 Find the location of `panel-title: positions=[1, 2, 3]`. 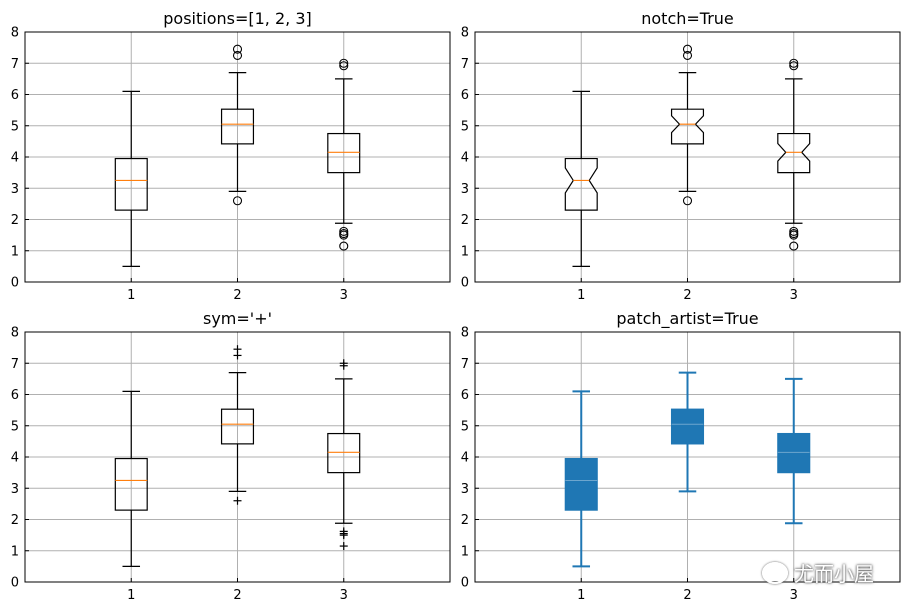

panel-title: positions=[1, 2, 3] is located at coordinates (237, 18).